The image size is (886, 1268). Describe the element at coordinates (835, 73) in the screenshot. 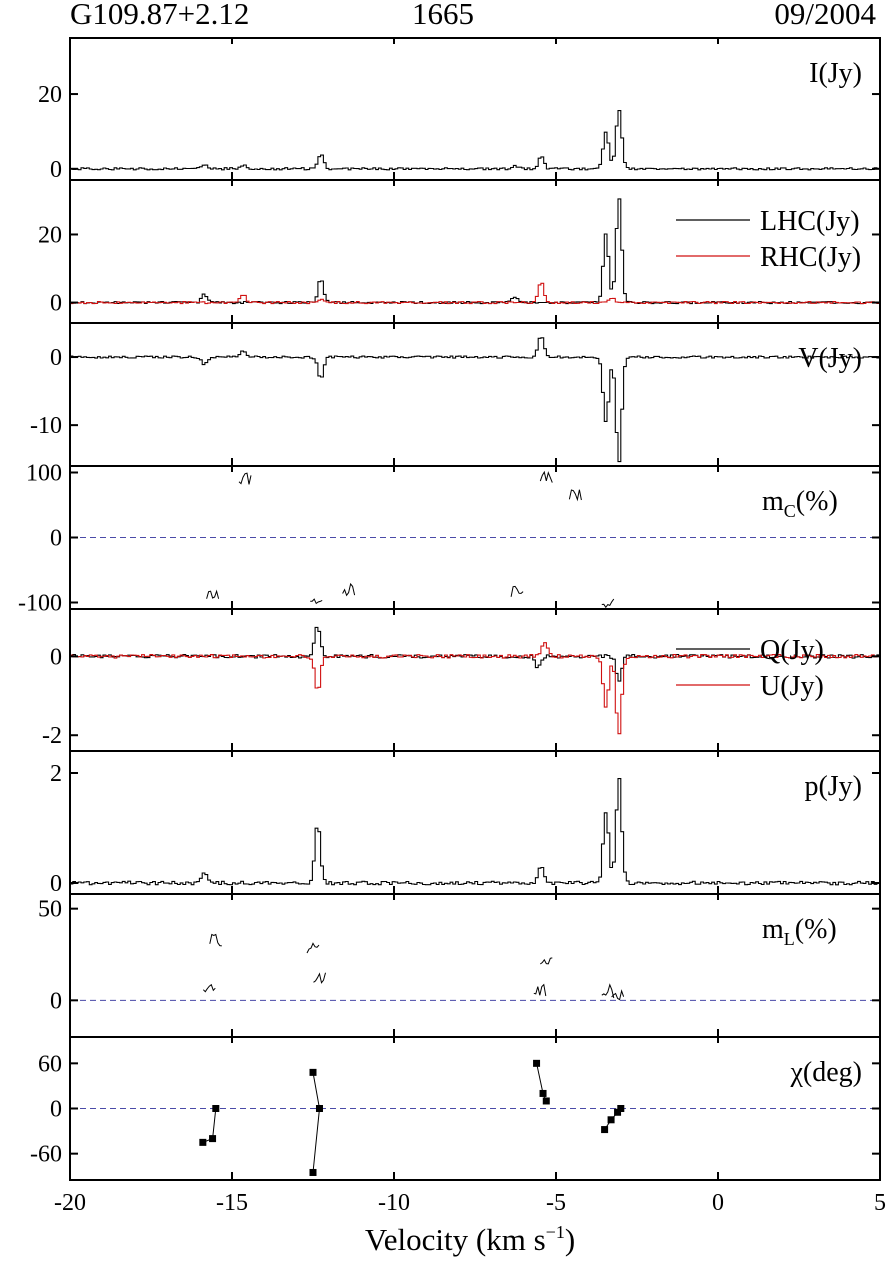

I see `panel-label: I(Jy)` at that location.